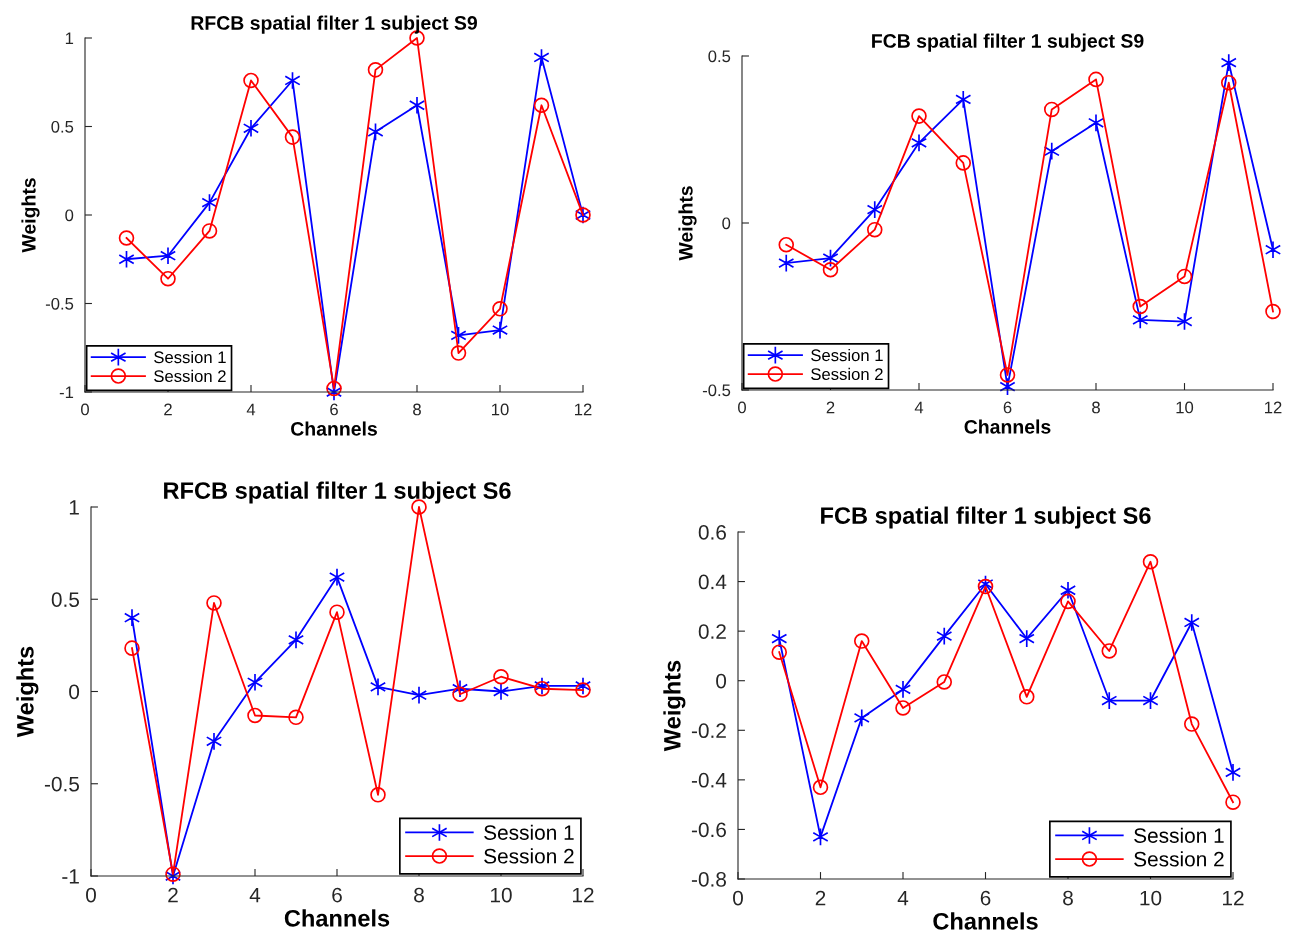 This screenshot has height=951, width=1301. What do you see at coordinates (62, 784) in the screenshot?
I see `y-tick-label: -0.5` at bounding box center [62, 784].